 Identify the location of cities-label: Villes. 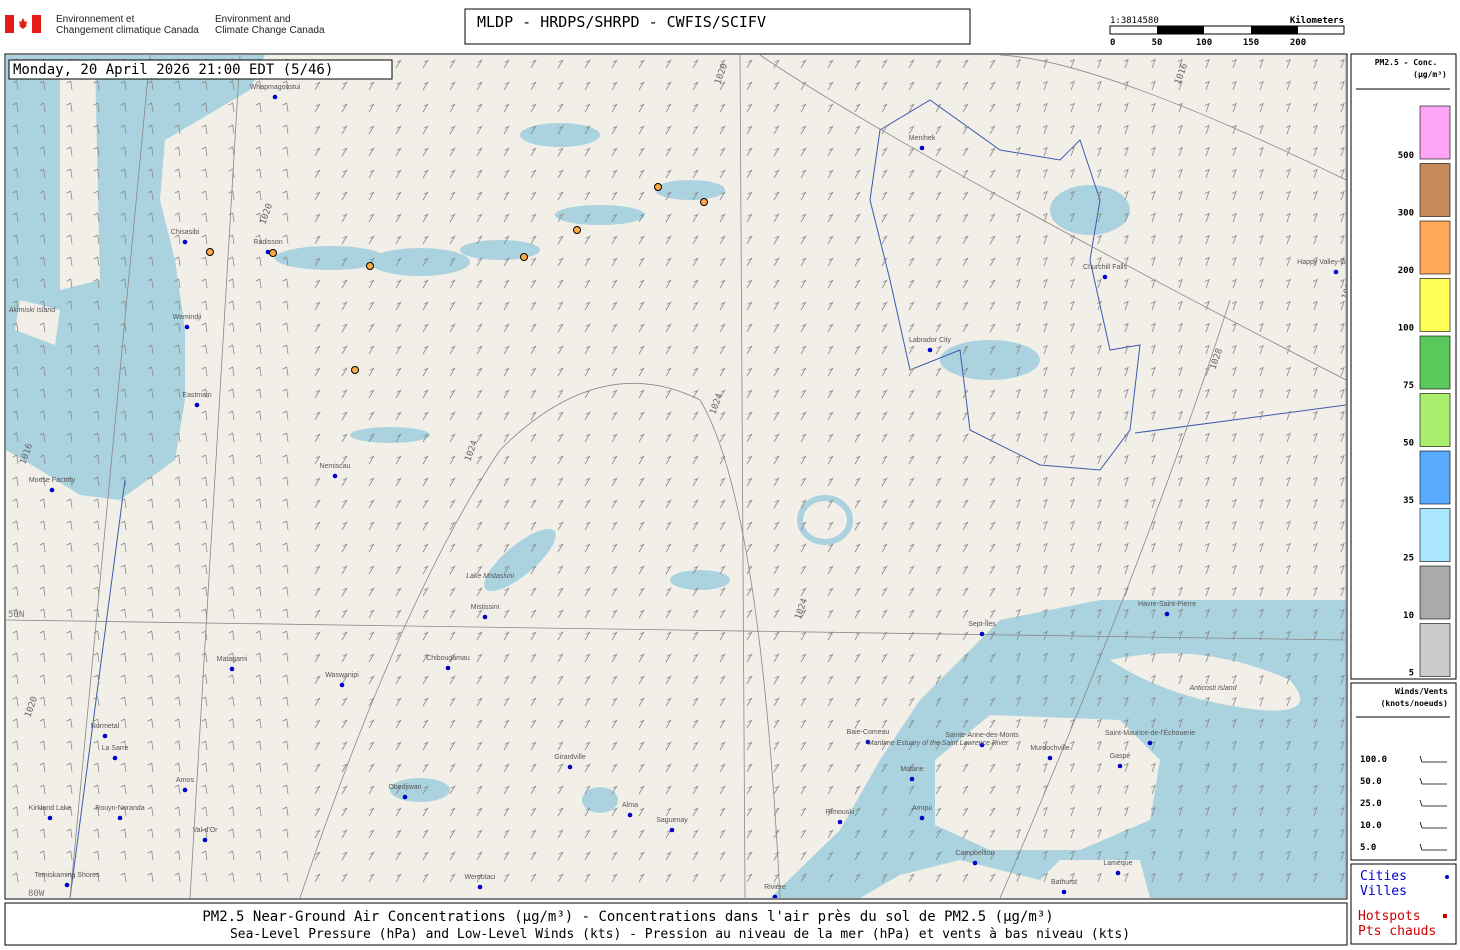
(1383, 891).